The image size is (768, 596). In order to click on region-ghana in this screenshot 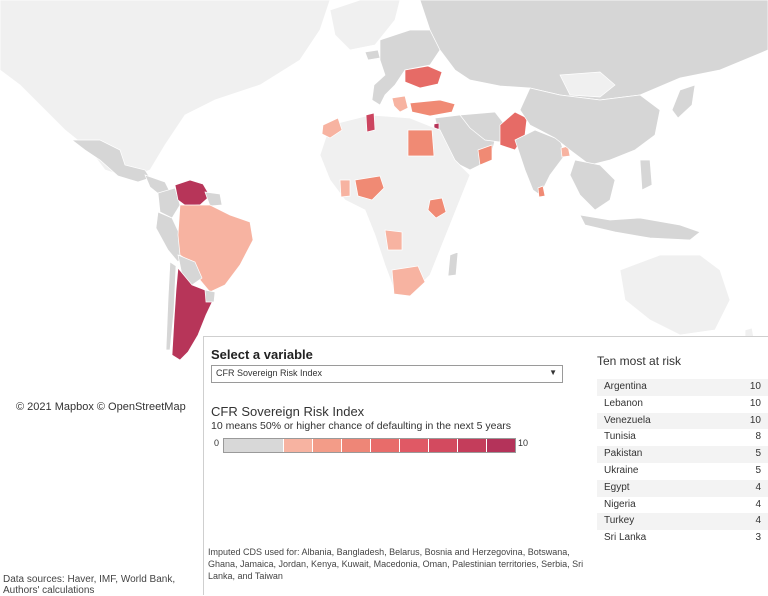, I will do `click(345, 188)`.